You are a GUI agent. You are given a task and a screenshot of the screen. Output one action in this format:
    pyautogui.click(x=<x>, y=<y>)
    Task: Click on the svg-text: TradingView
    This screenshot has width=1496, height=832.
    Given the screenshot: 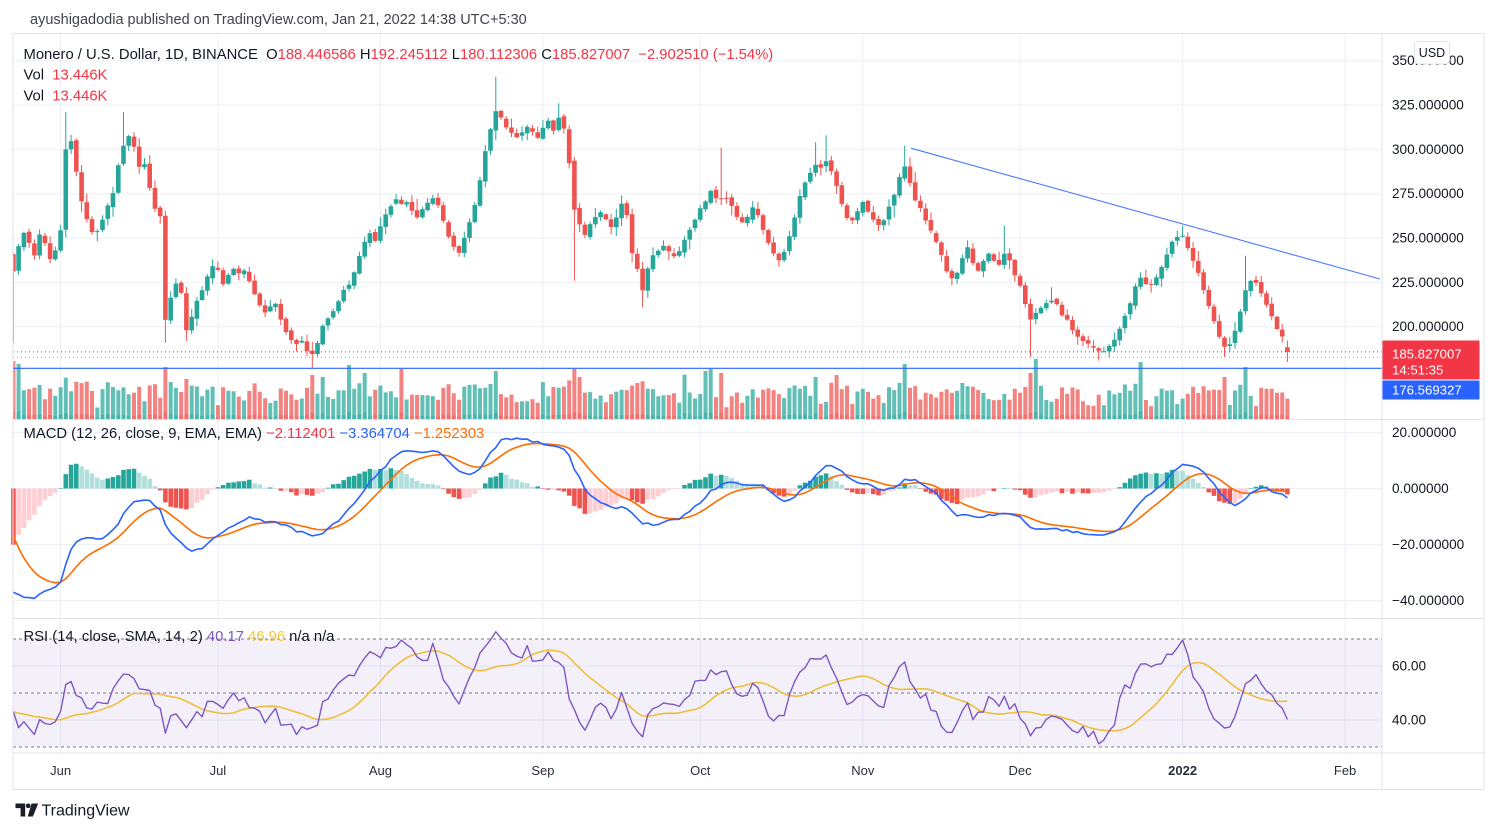 What is the action you would take?
    pyautogui.click(x=86, y=811)
    